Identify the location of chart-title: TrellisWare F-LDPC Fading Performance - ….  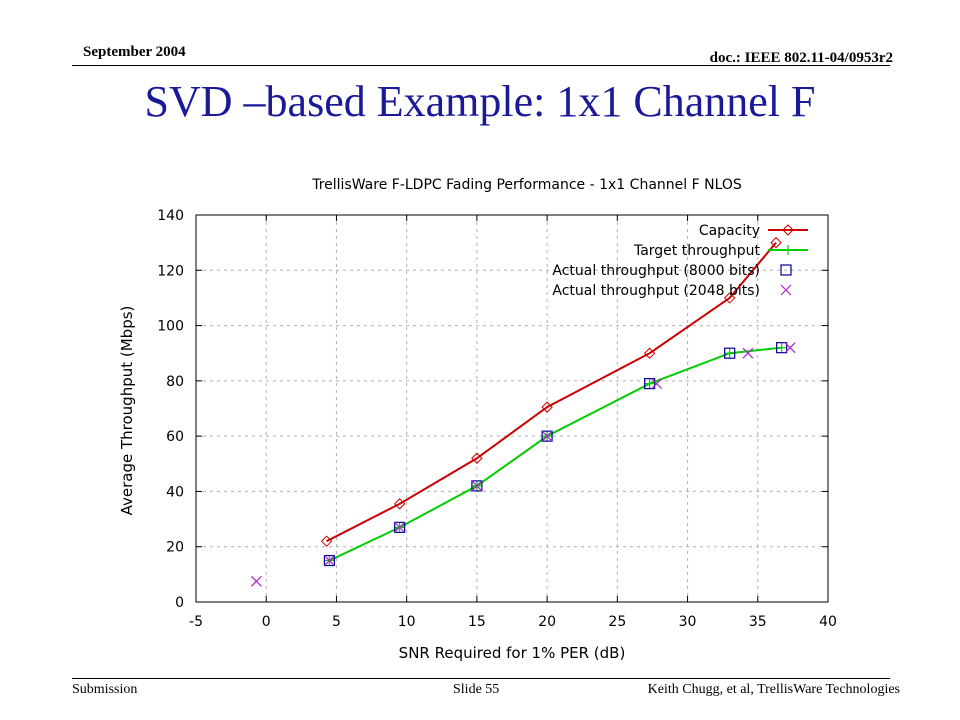
(526, 185).